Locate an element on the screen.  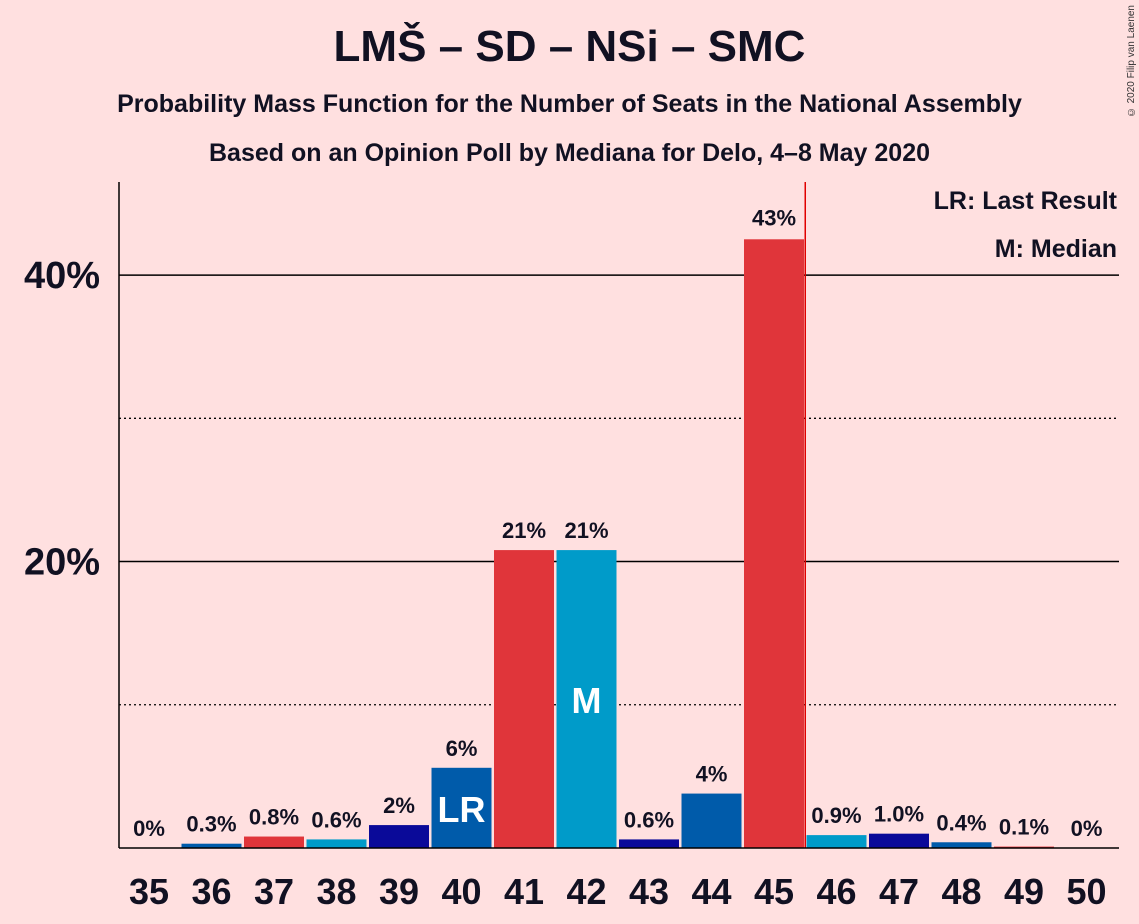
legend-last-result: LR: Last Result is located at coordinates (1026, 201).